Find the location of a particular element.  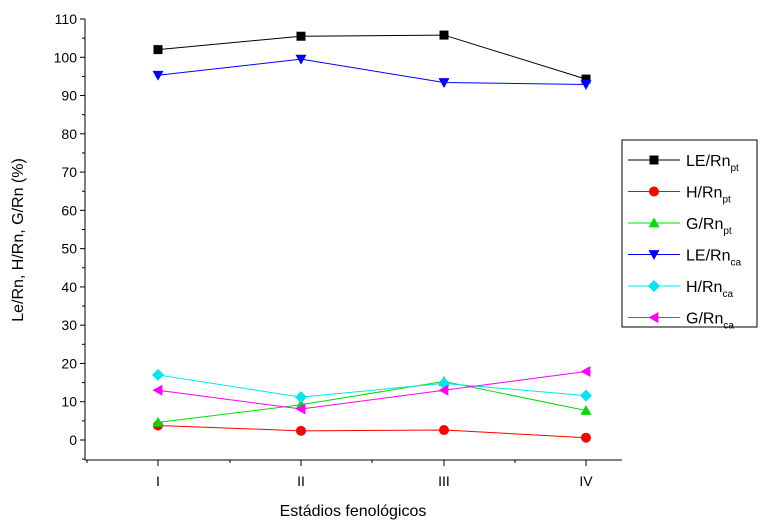

y-tick-label: 60 is located at coordinates (69, 210).